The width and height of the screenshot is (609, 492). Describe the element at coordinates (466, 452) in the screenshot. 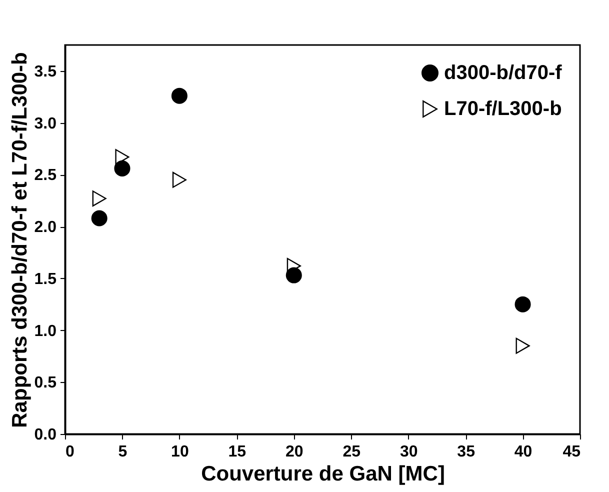

I see `x-tick-label: 35` at that location.